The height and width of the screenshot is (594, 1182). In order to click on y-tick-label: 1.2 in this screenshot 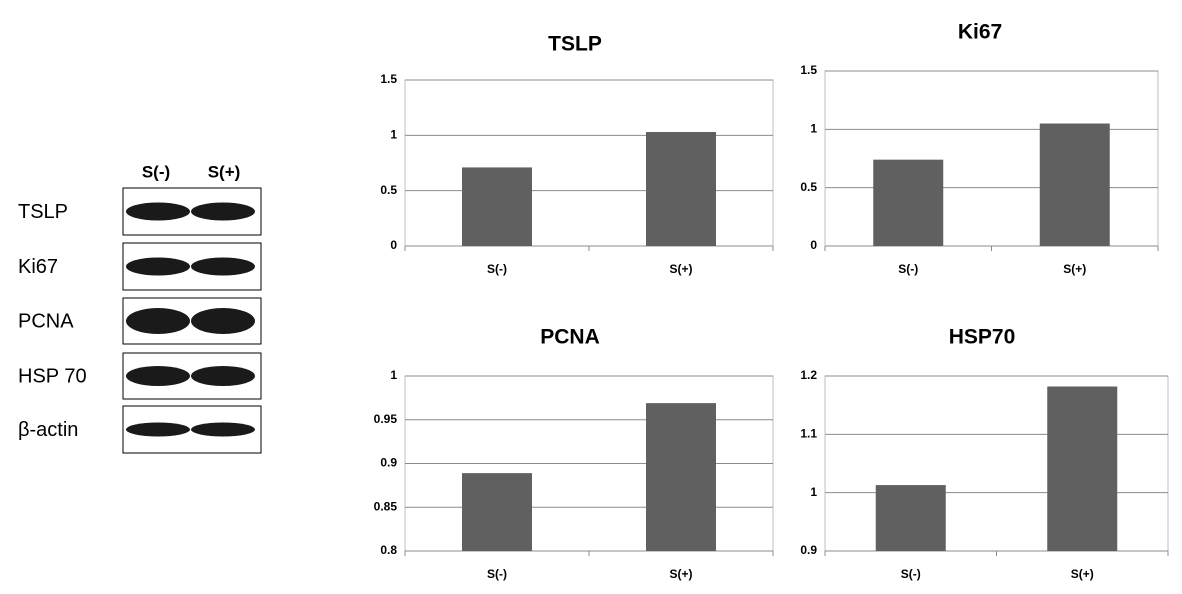, I will do `click(808, 375)`.